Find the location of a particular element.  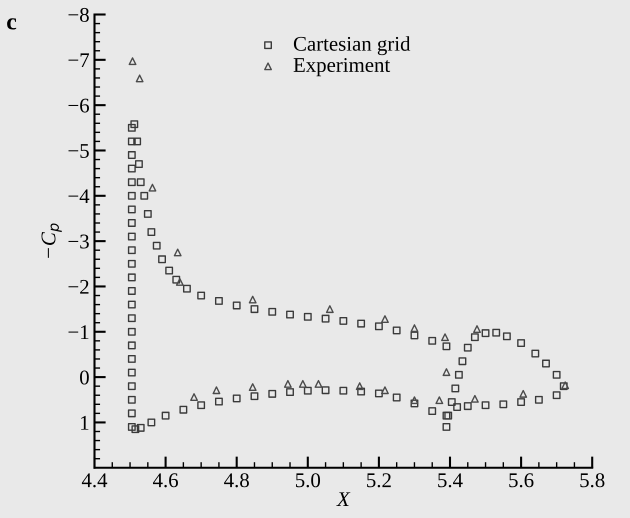

legend-label: Experiment is located at coordinates (342, 67).